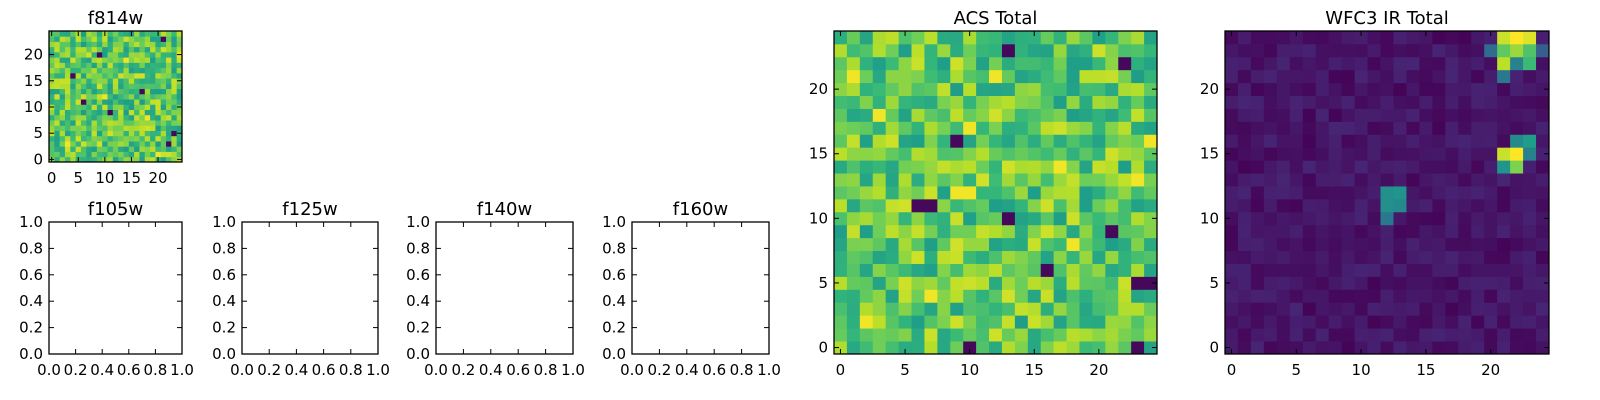 The height and width of the screenshot is (400, 1600). I want to click on y-tick-label: 0.0, so click(614, 354).